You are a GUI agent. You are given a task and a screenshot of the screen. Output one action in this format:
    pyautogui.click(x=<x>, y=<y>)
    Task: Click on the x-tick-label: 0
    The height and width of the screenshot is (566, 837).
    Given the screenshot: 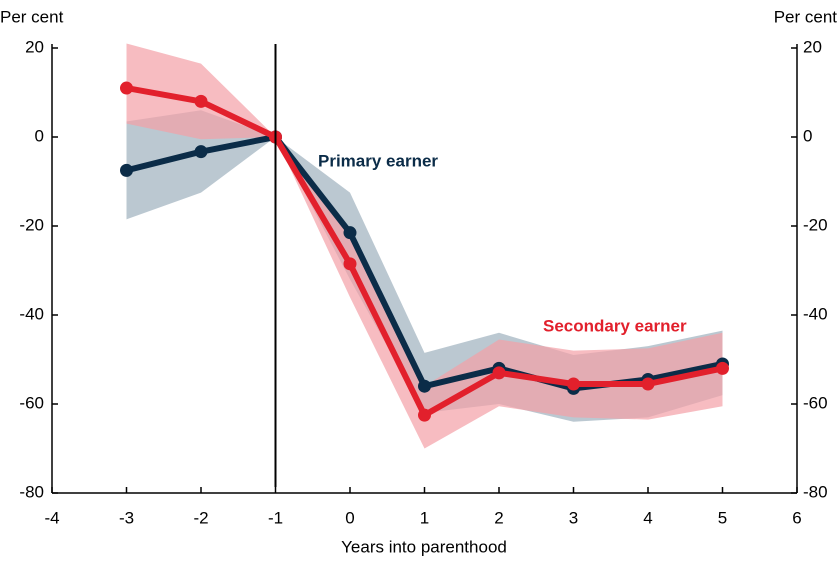 What is the action you would take?
    pyautogui.click(x=349, y=517)
    